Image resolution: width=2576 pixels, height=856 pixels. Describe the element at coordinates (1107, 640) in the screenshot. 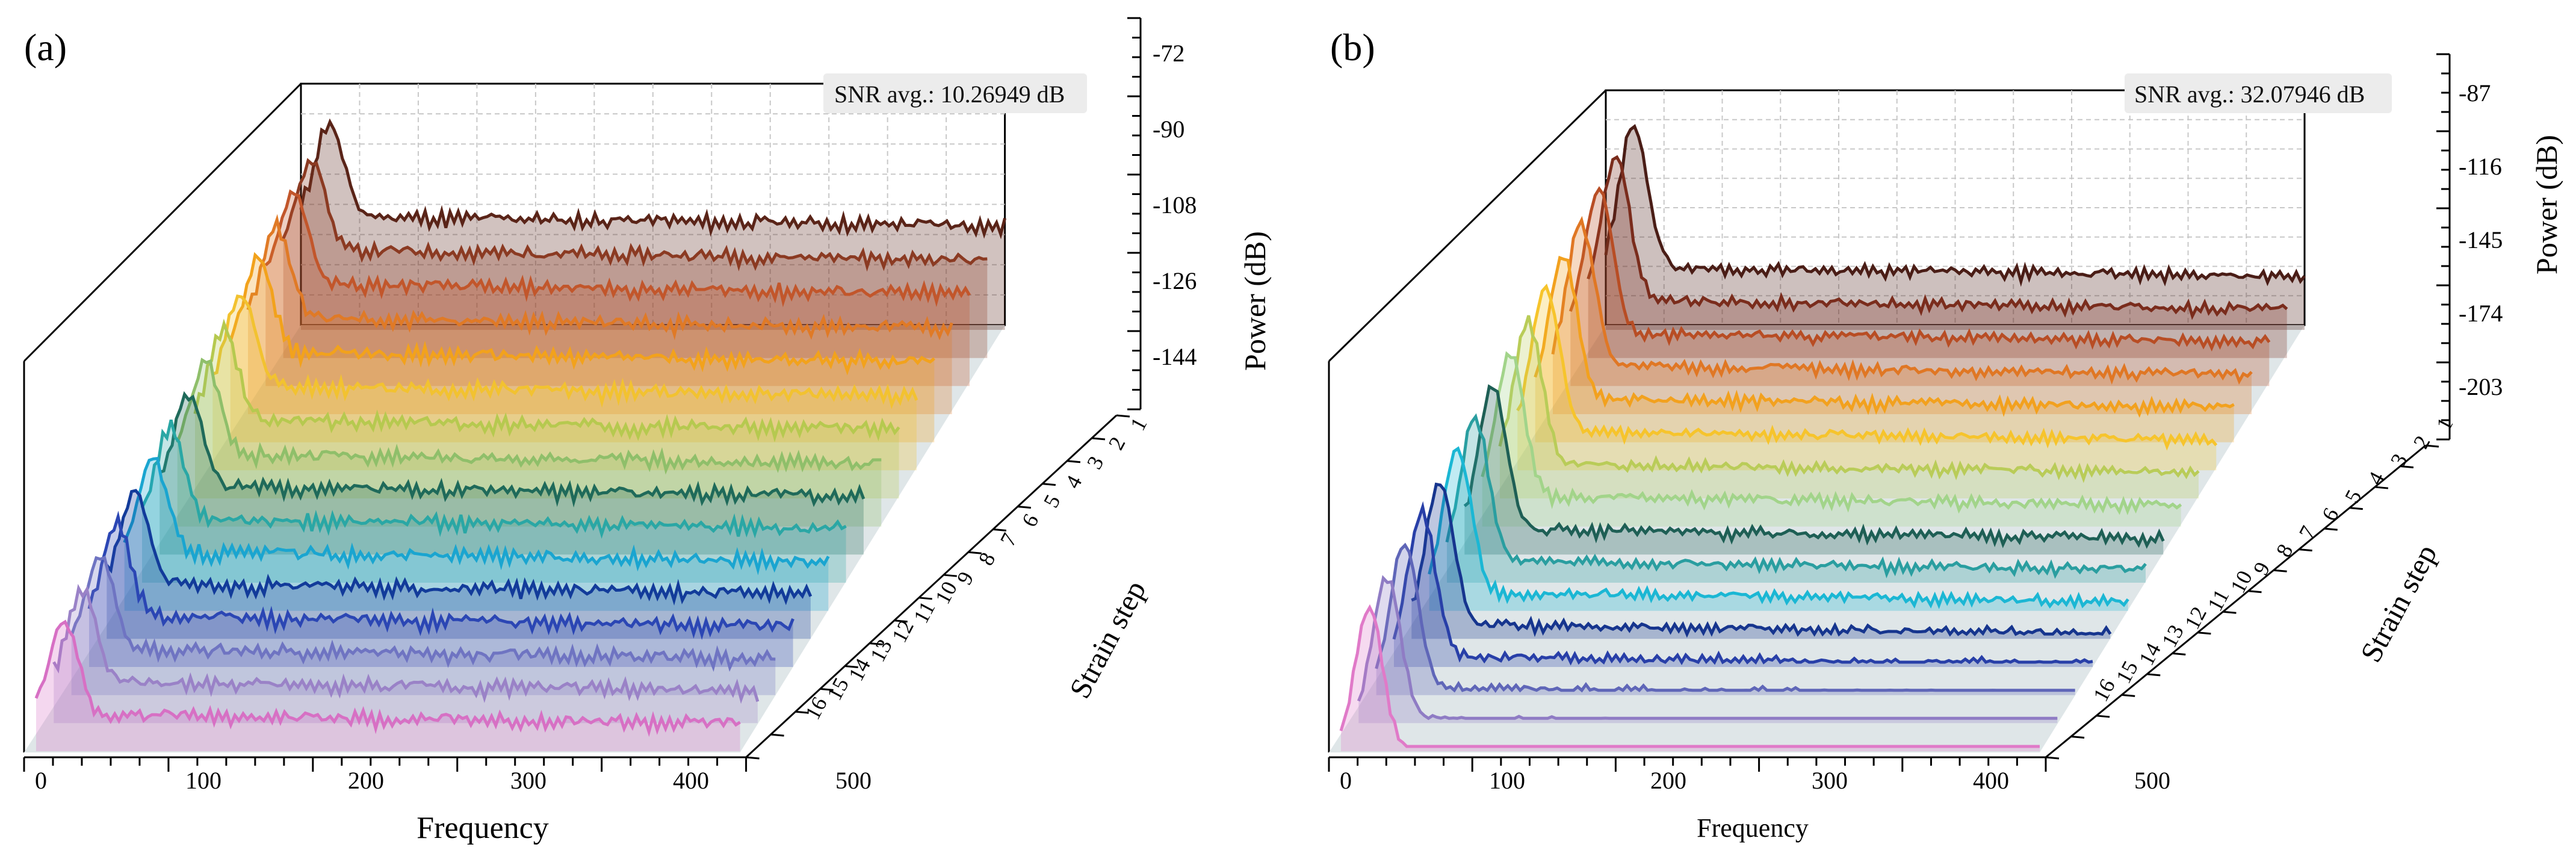

I see `panel-a-step-title: Strain step` at that location.